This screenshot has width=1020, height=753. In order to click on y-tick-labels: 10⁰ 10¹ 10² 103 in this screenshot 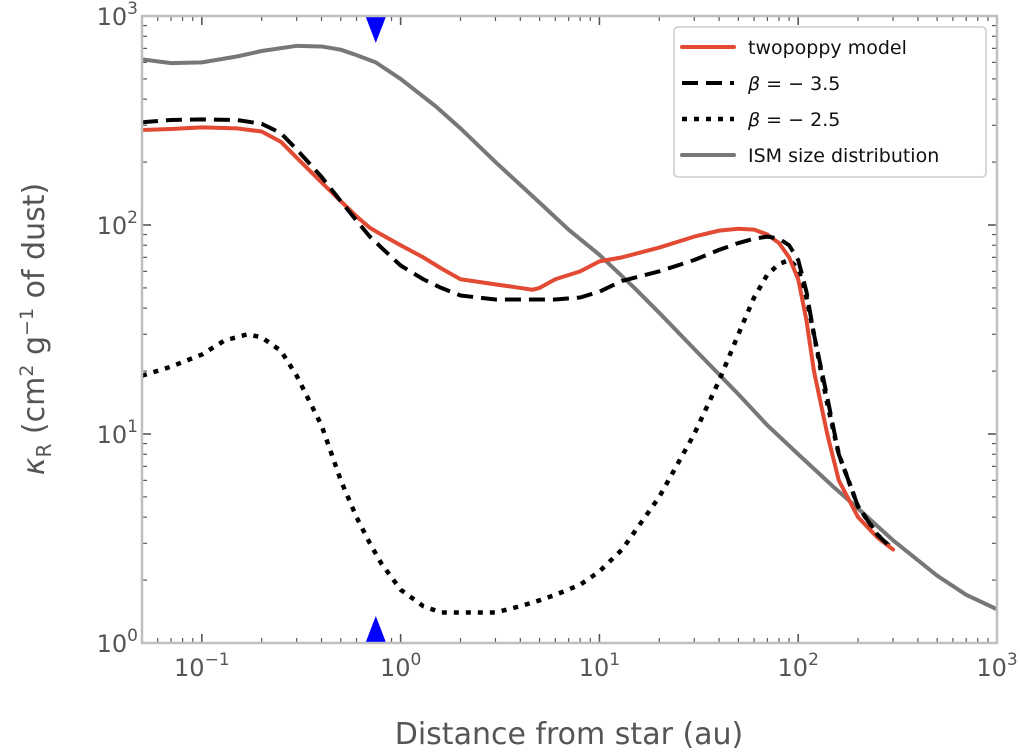, I will do `click(117, 329)`.